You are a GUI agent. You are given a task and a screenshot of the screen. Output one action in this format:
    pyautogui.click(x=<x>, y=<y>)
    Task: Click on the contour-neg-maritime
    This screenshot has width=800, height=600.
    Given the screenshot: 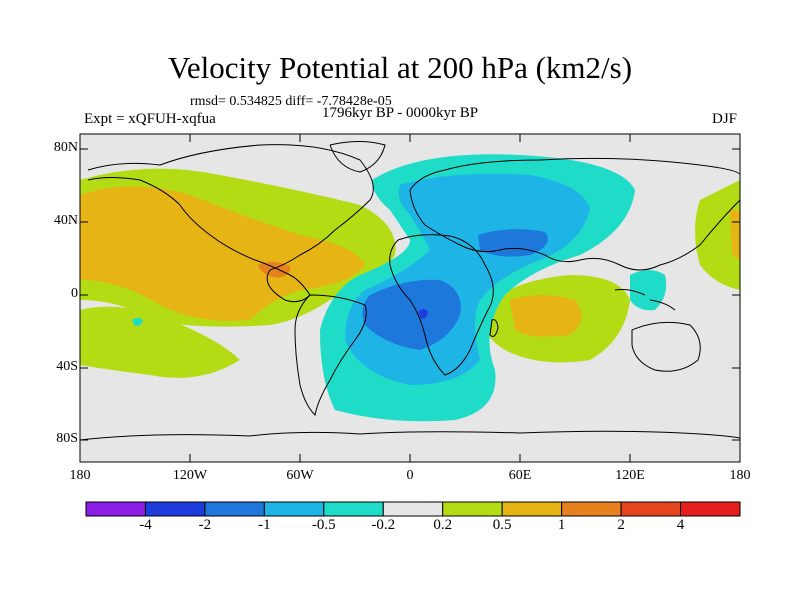 What is the action you would take?
    pyautogui.click(x=648, y=290)
    